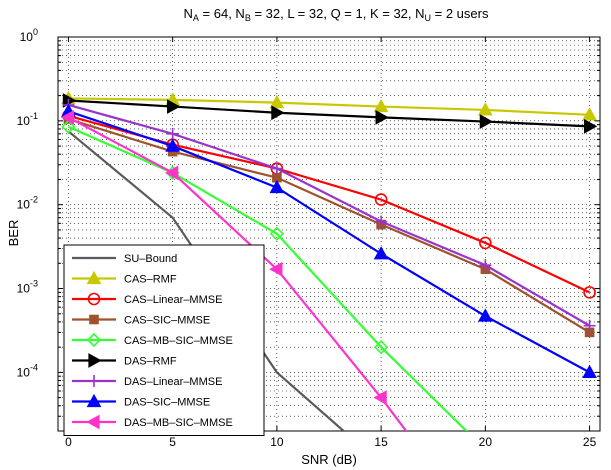 This screenshot has width=611, height=470. Describe the element at coordinates (167, 403) in the screenshot. I see `legend-label: DAS–SIC–MMSE` at that location.